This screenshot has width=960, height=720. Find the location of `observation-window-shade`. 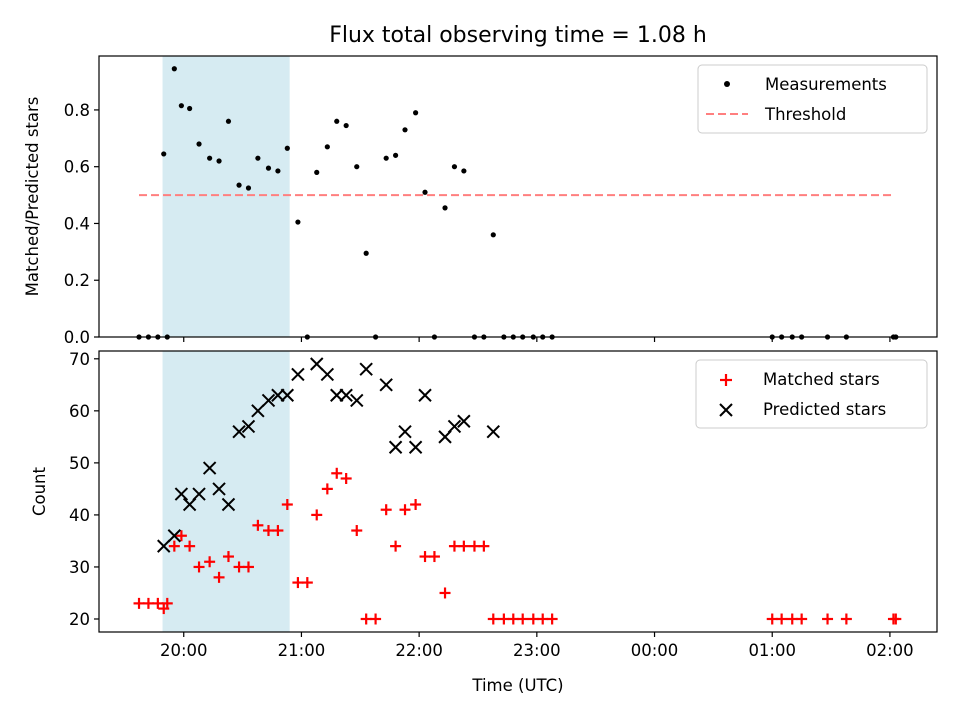

observation-window-shade is located at coordinates (226, 196).